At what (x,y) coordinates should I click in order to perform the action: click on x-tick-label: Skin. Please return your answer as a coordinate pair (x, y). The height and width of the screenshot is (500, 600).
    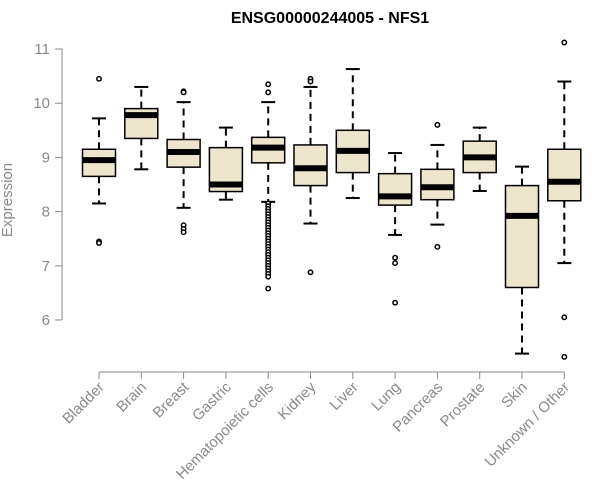
    Looking at the image, I should click on (514, 395).